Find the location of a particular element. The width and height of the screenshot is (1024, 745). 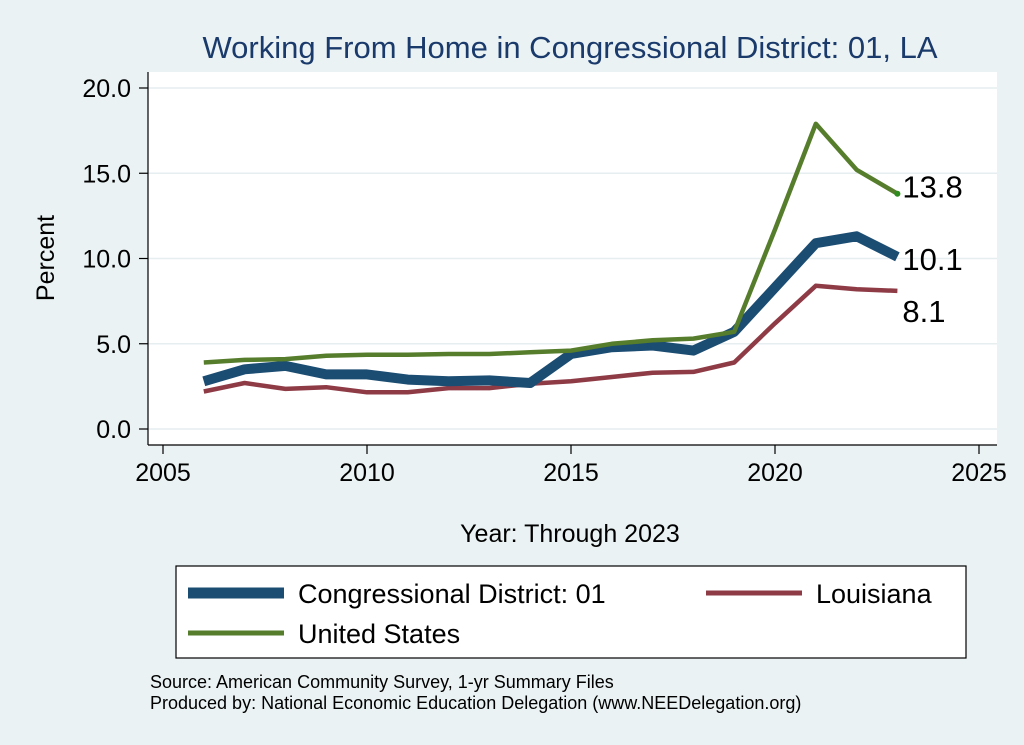

x-tick-label: 2010 is located at coordinates (367, 473).